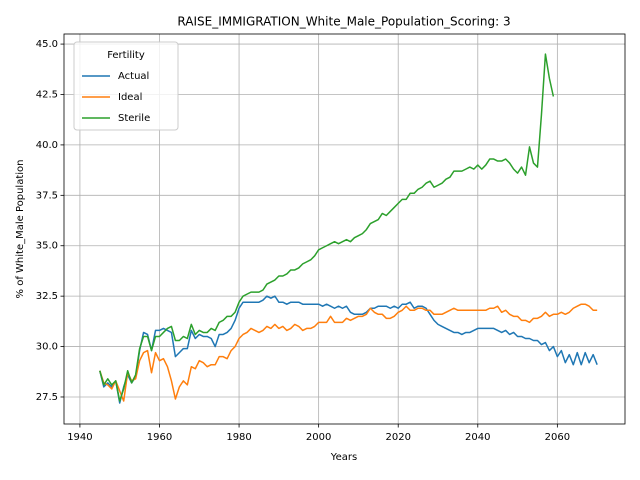 The width and height of the screenshot is (640, 480). What do you see at coordinates (79, 437) in the screenshot?
I see `x-tick-label: 1940` at bounding box center [79, 437].